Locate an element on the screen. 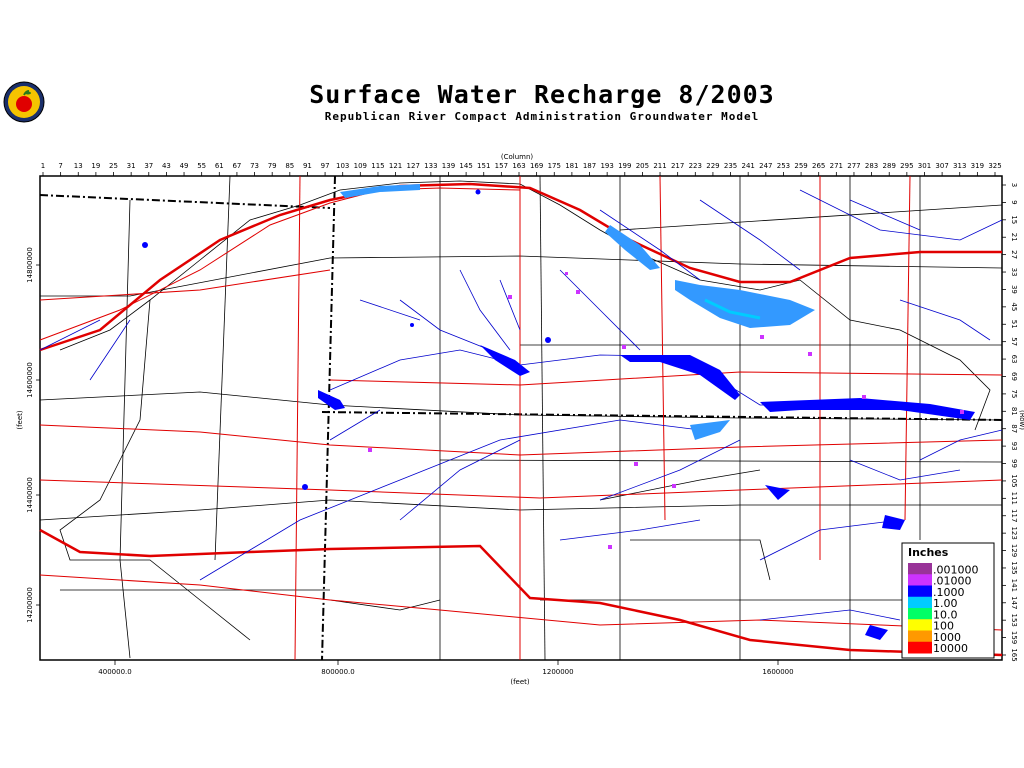 This screenshot has width=1024, height=768. legend-label: .01000 is located at coordinates (952, 581).